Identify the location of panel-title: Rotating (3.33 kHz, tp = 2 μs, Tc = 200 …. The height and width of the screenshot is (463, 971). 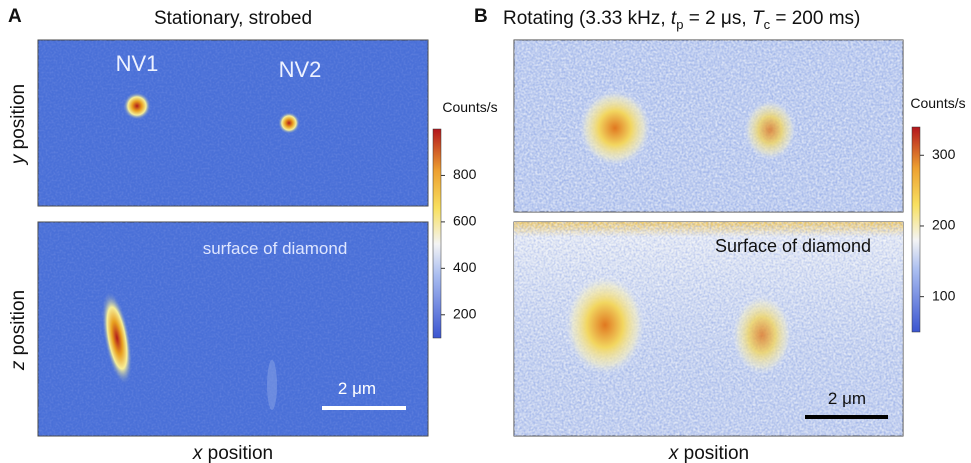
(681, 20).